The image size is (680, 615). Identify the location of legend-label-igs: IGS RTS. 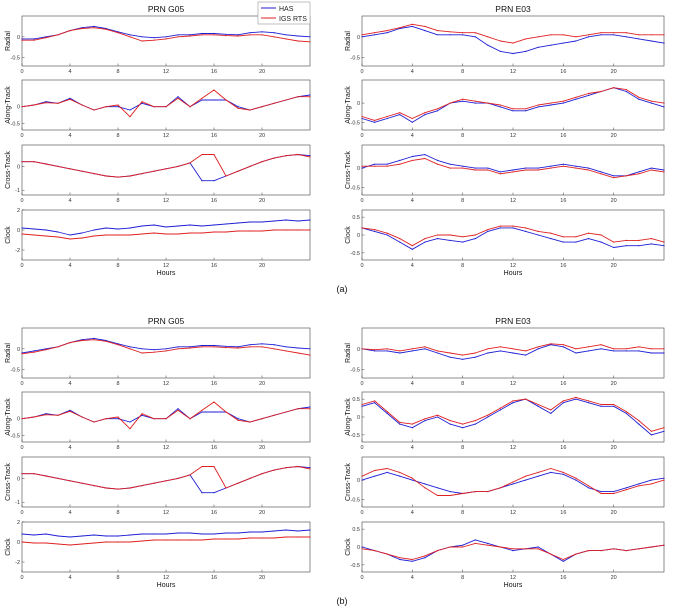
(293, 19).